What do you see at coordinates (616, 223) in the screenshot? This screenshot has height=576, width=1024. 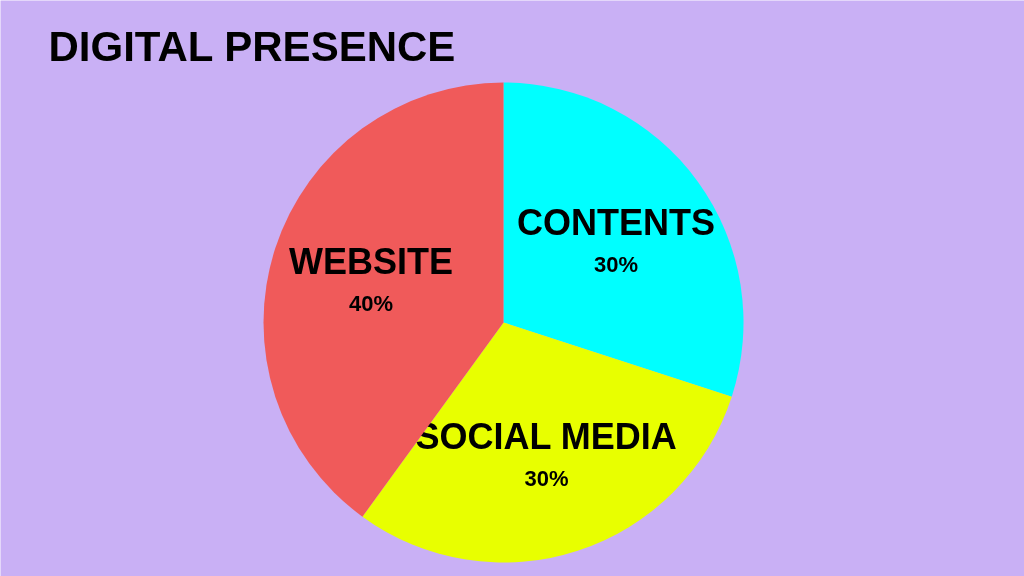 I see `slice-label: CONTENTS` at bounding box center [616, 223].